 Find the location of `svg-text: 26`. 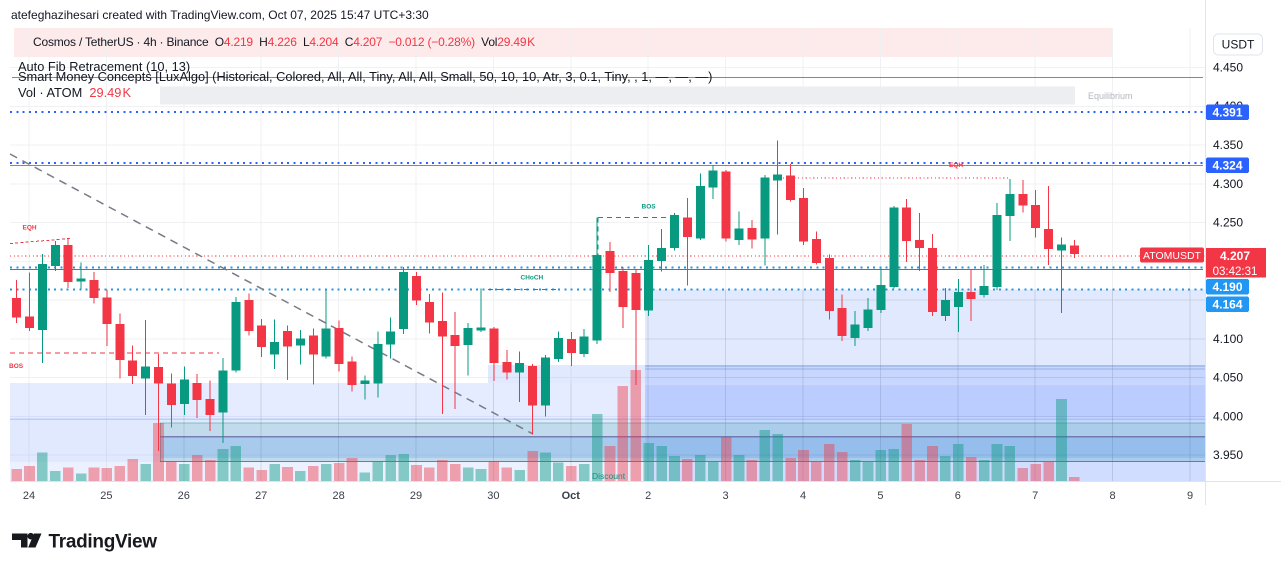

svg-text: 26 is located at coordinates (184, 496).